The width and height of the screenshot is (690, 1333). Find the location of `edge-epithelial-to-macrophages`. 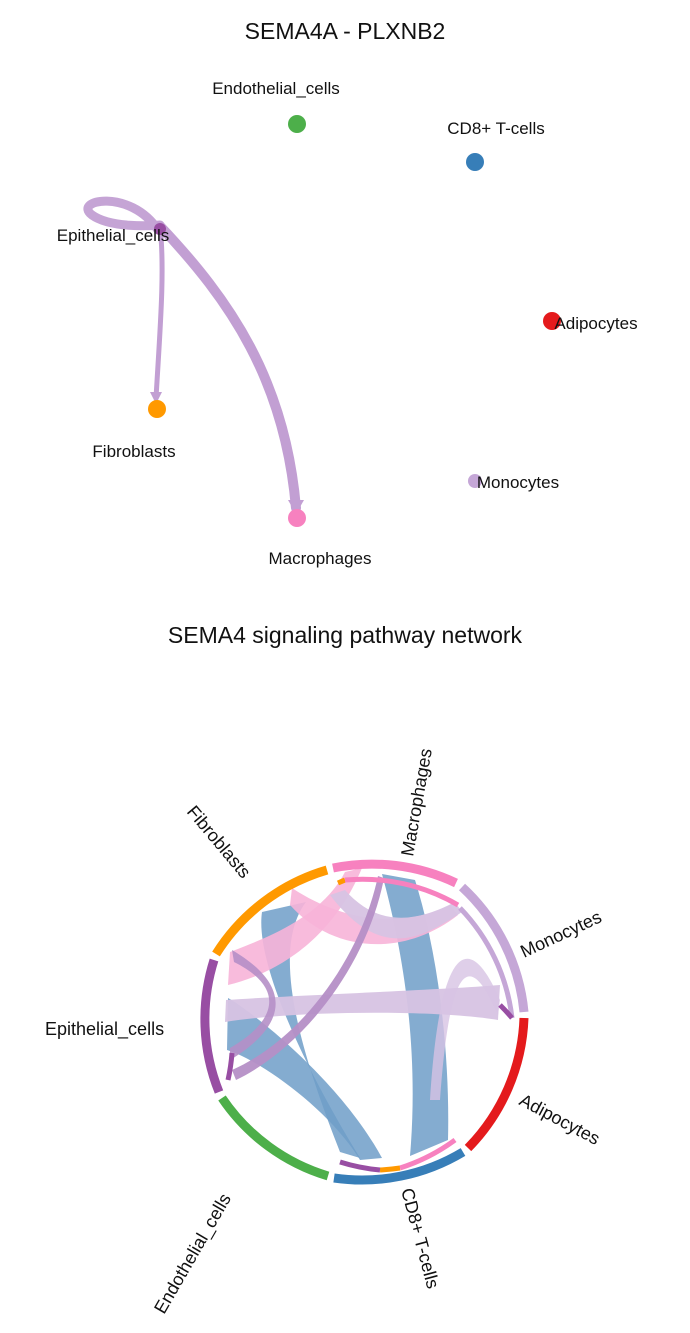

edge-epithelial-to-macrophages is located at coordinates (228, 367).